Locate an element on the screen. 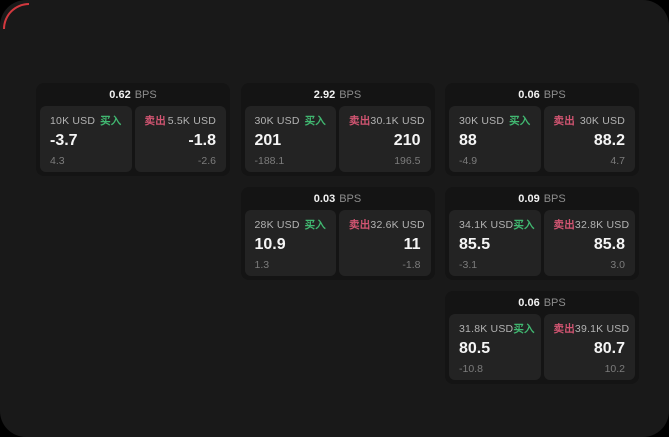  sell-panel: 卖出 39.1K USD 80.7 10.2 is located at coordinates (589, 347).